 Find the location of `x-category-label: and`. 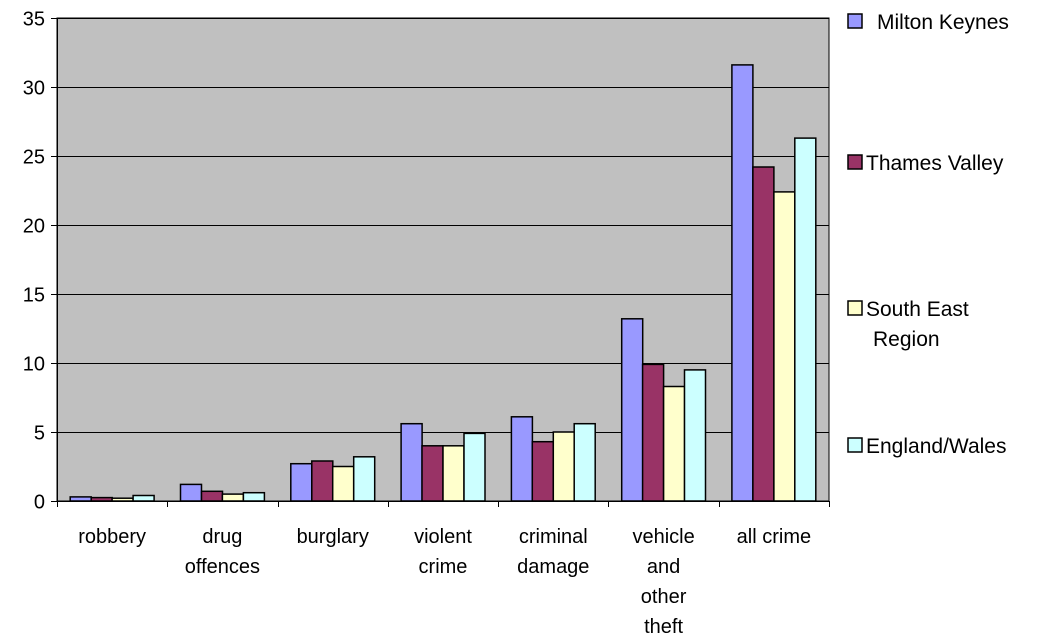

x-category-label: and is located at coordinates (663, 567).